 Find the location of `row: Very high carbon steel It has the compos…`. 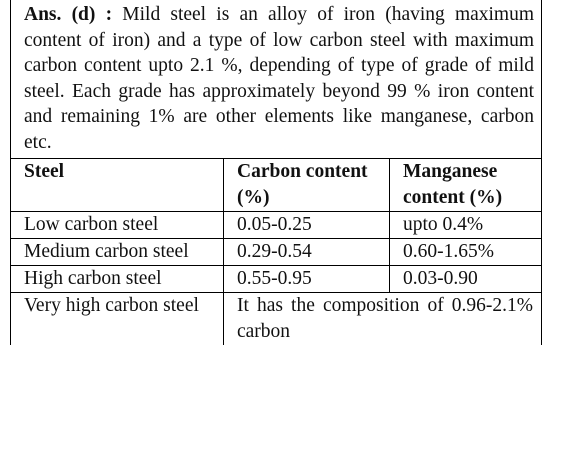

row: Very high carbon steel It has the compos… is located at coordinates (276, 318).